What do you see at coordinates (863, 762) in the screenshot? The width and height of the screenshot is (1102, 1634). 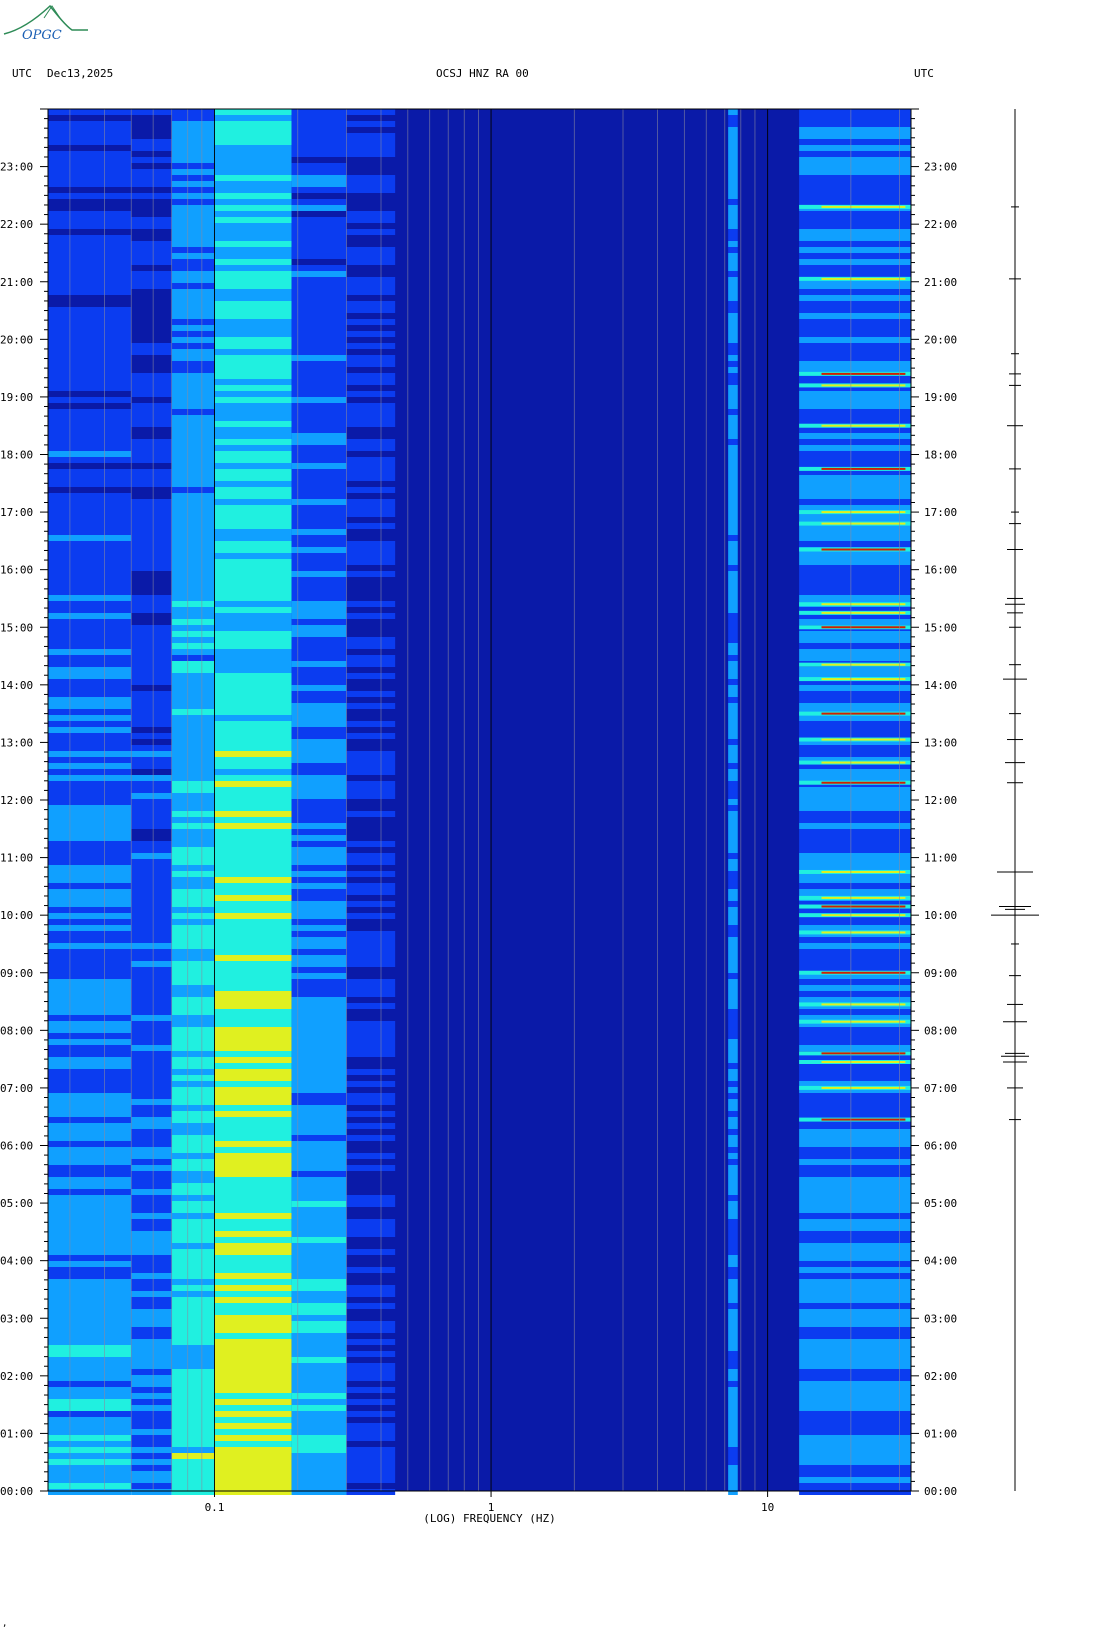 I see `event-core` at bounding box center [863, 762].